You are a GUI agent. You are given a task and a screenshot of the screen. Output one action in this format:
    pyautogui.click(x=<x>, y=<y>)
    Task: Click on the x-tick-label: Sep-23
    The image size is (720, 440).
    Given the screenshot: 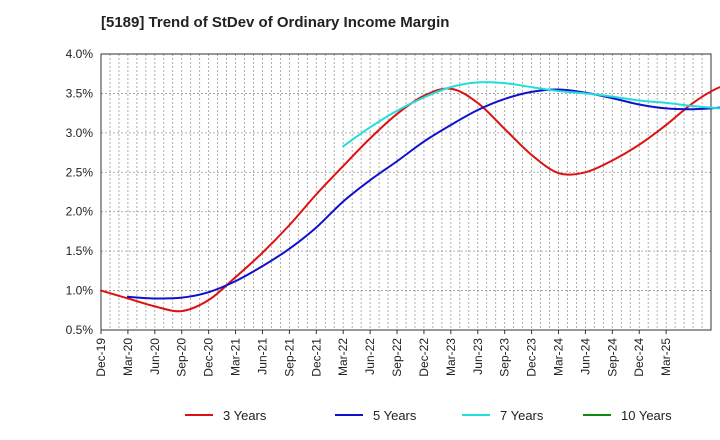 What is the action you would take?
    pyautogui.click(x=505, y=357)
    